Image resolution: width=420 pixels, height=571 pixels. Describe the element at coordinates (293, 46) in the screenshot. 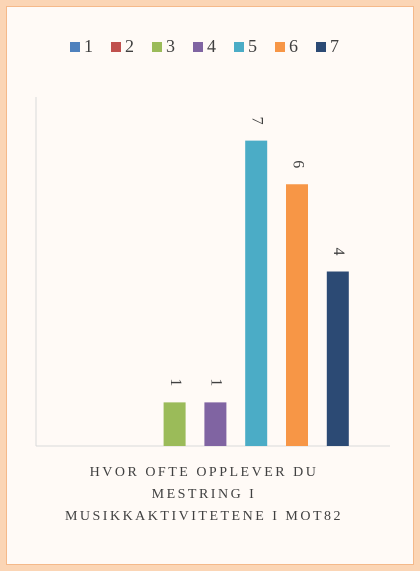

I see `legend-label: 6` at that location.